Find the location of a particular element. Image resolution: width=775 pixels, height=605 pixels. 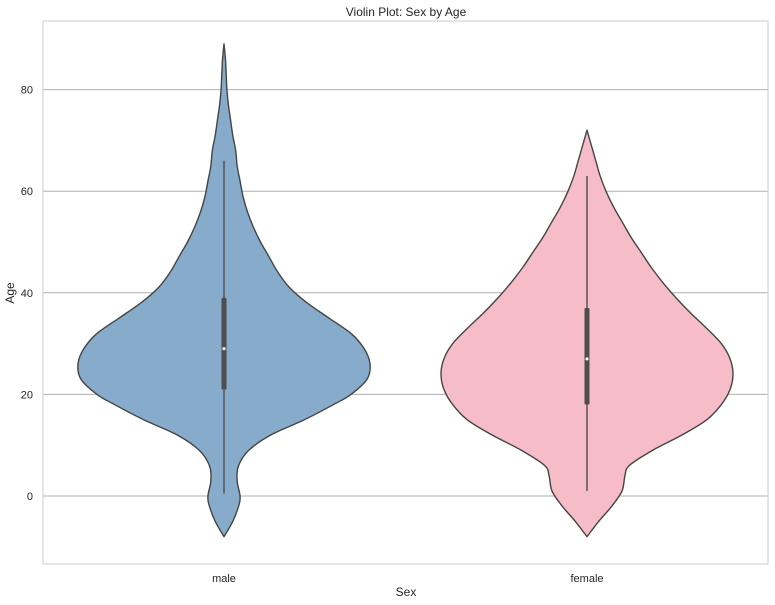

chart-title: Violin Plot: Sex by Age is located at coordinates (406, 12).